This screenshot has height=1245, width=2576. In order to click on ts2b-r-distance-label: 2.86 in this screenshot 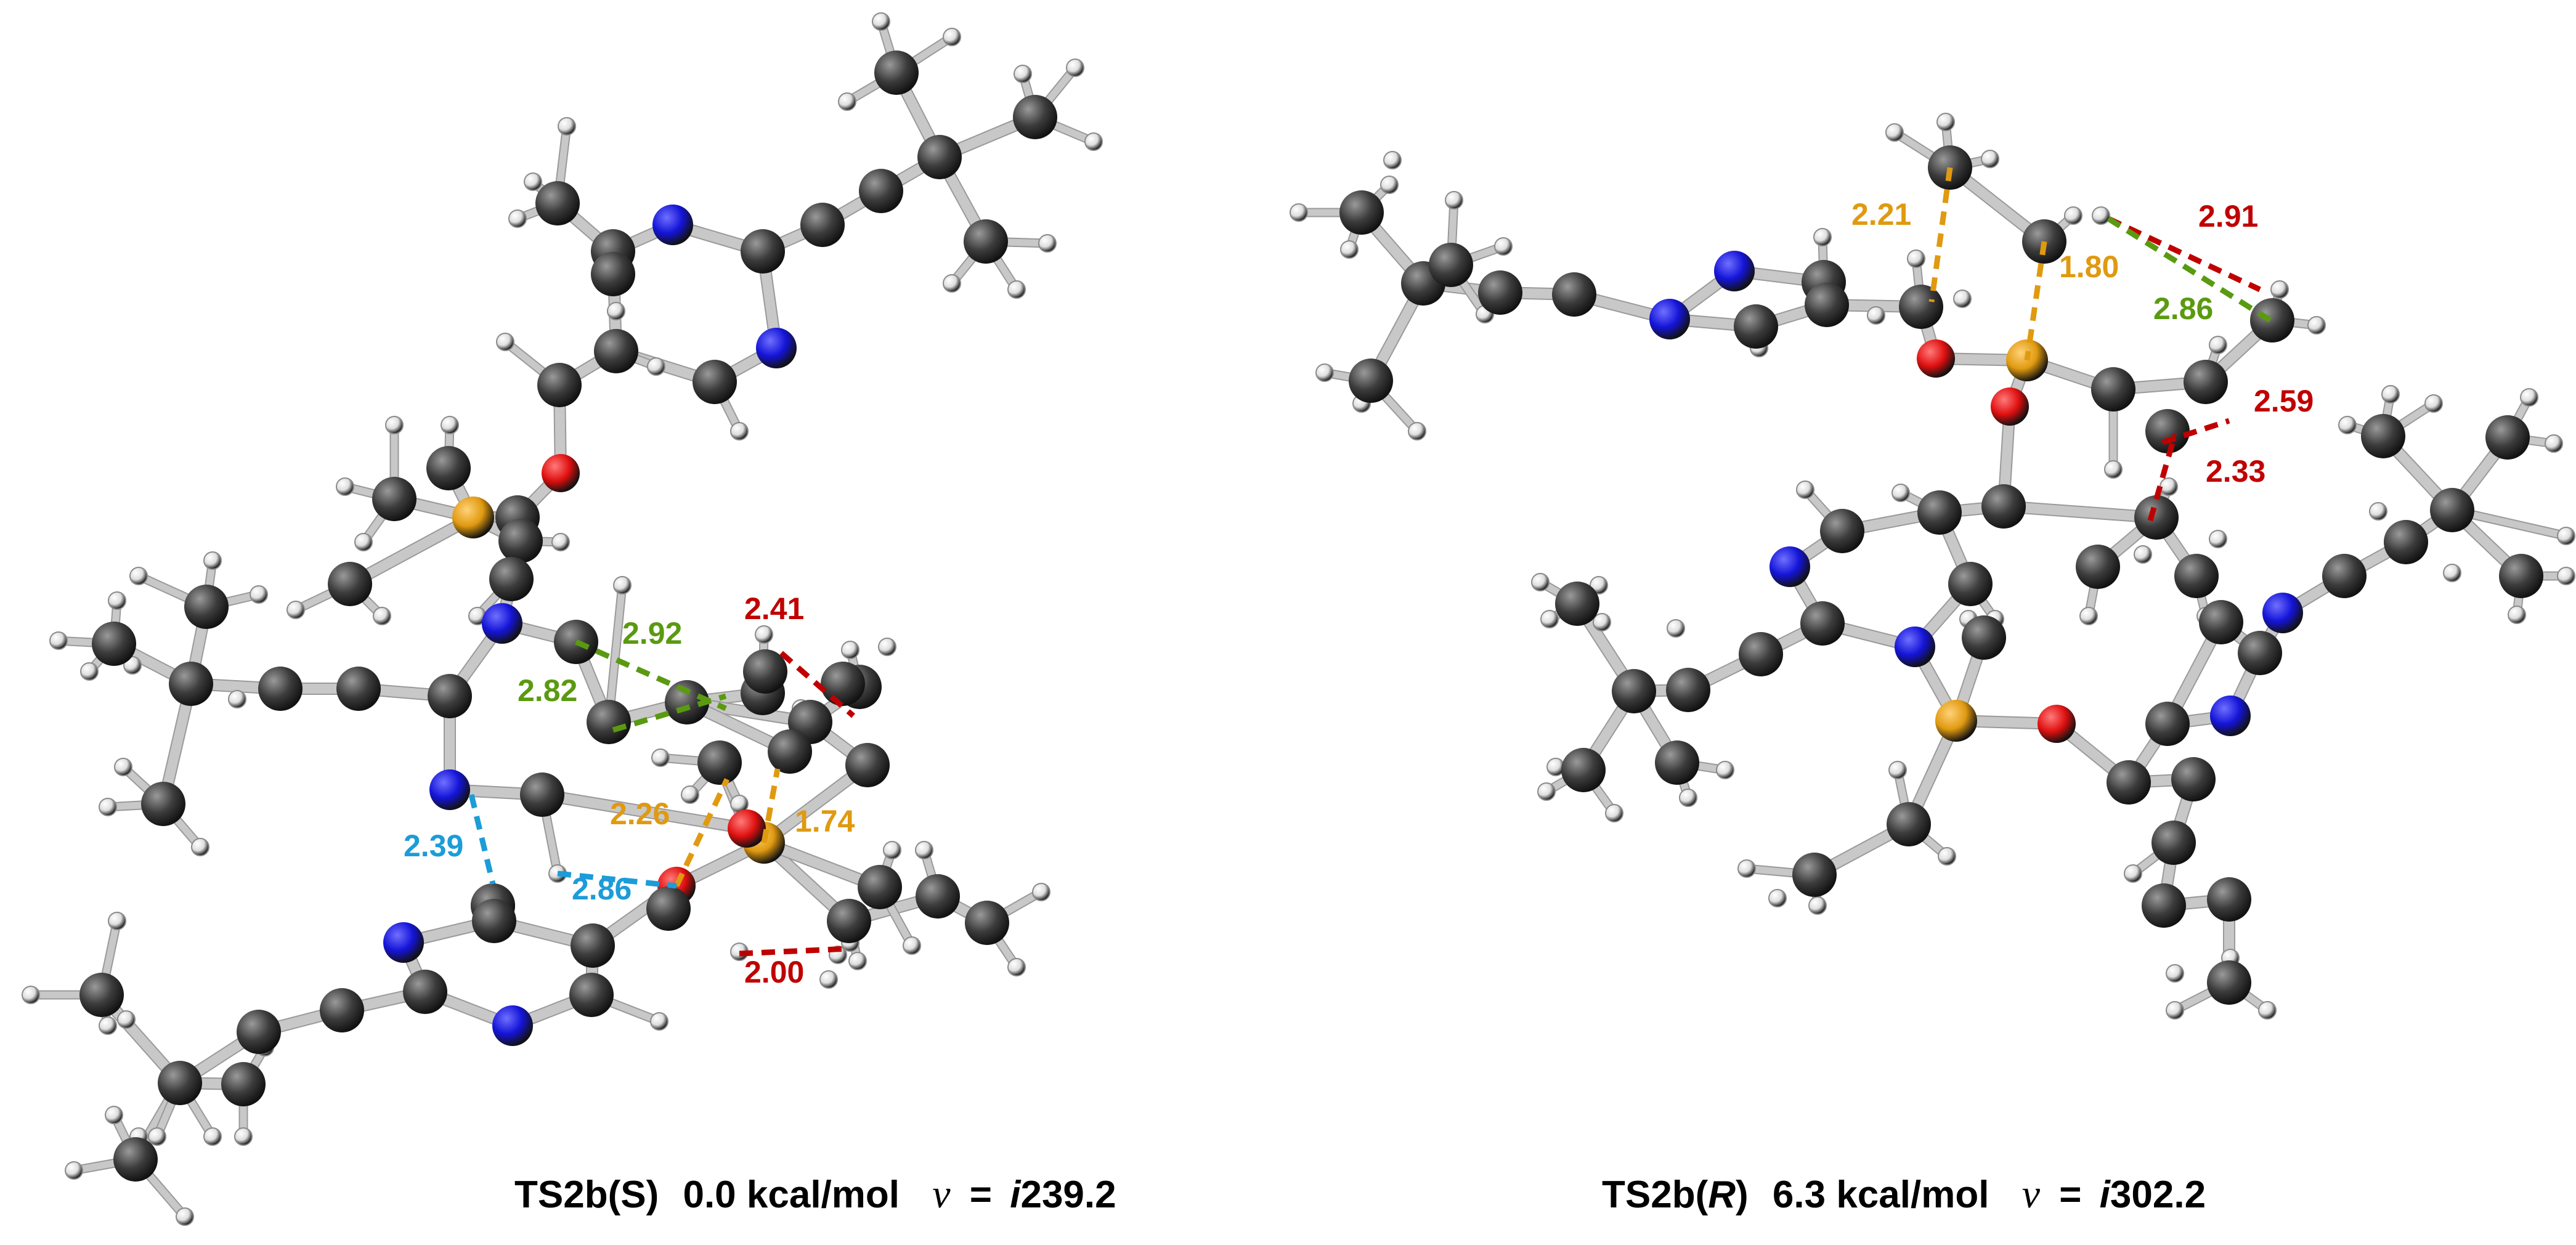, I will do `click(2183, 309)`.